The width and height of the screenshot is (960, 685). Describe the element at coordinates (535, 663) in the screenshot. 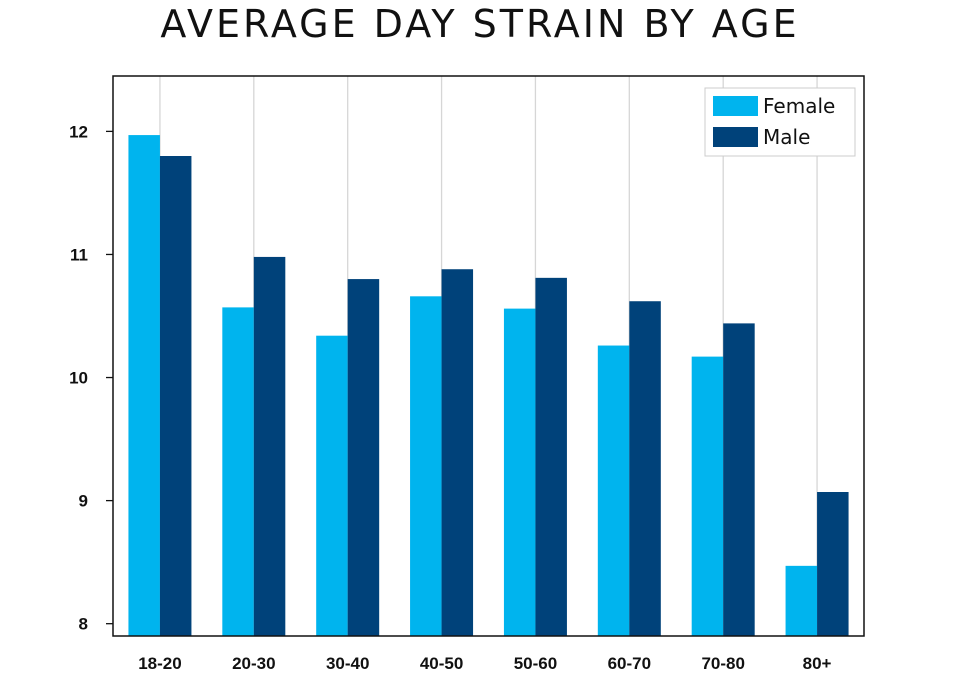

I see `x-tick-label: 50-60` at that location.